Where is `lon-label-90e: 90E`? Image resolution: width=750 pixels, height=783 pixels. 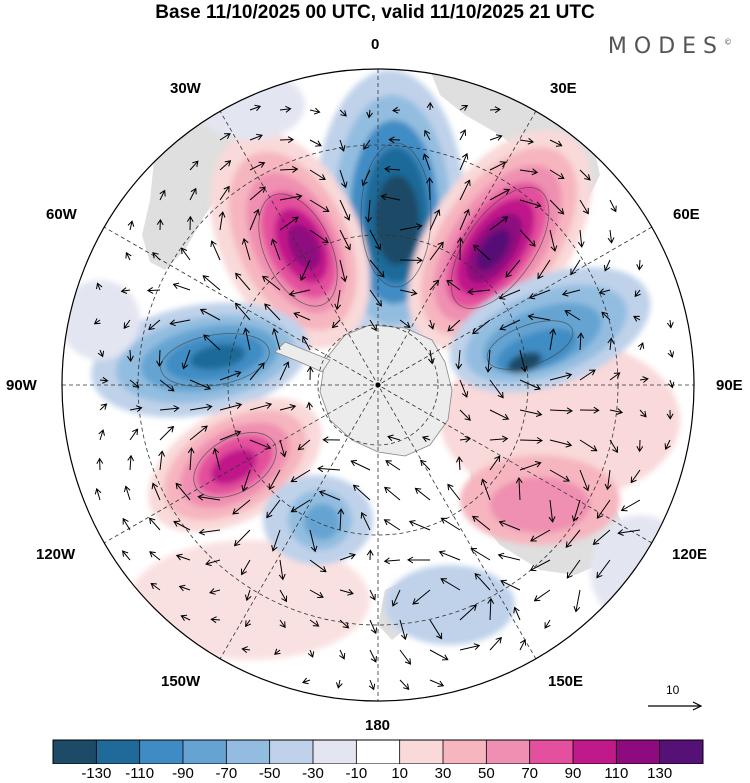
lon-label-90e: 90E is located at coordinates (729, 385).